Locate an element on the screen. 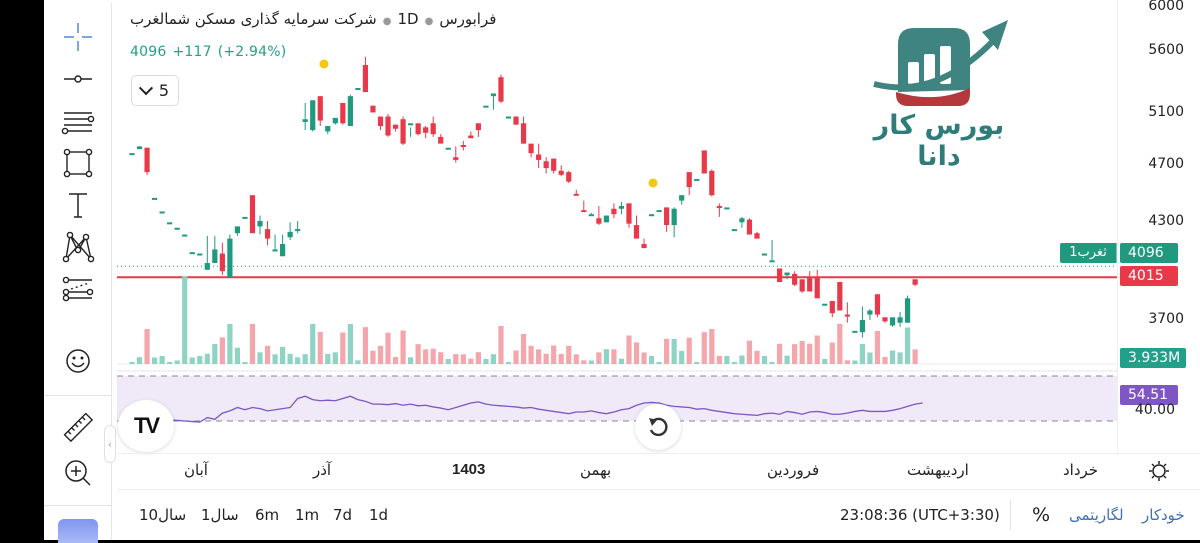  price-tick: 6000 is located at coordinates (1166, 7).